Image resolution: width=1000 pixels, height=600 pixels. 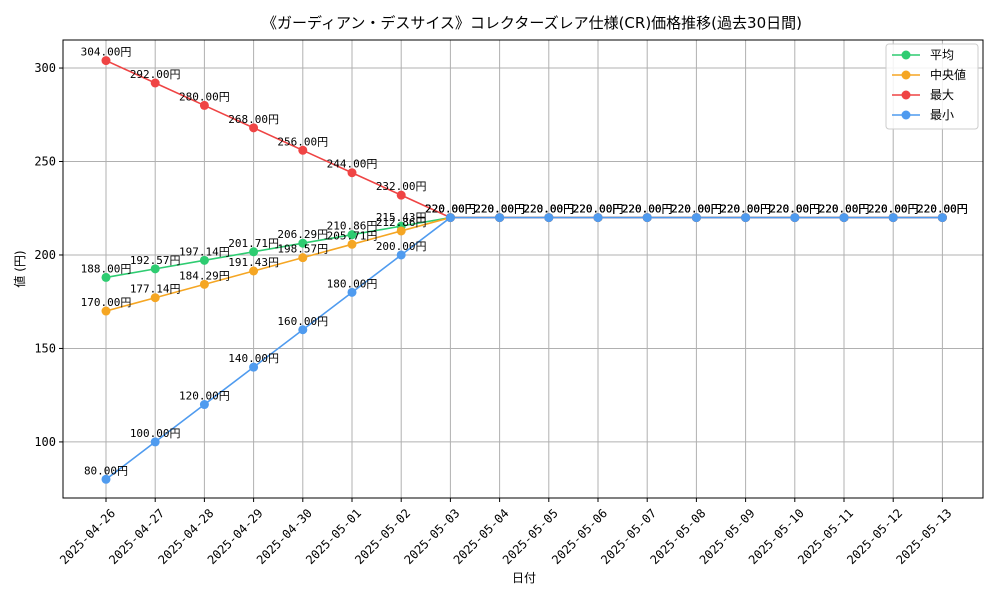 What do you see at coordinates (204, 396) in the screenshot?
I see `data-label: 120.00円` at bounding box center [204, 396].